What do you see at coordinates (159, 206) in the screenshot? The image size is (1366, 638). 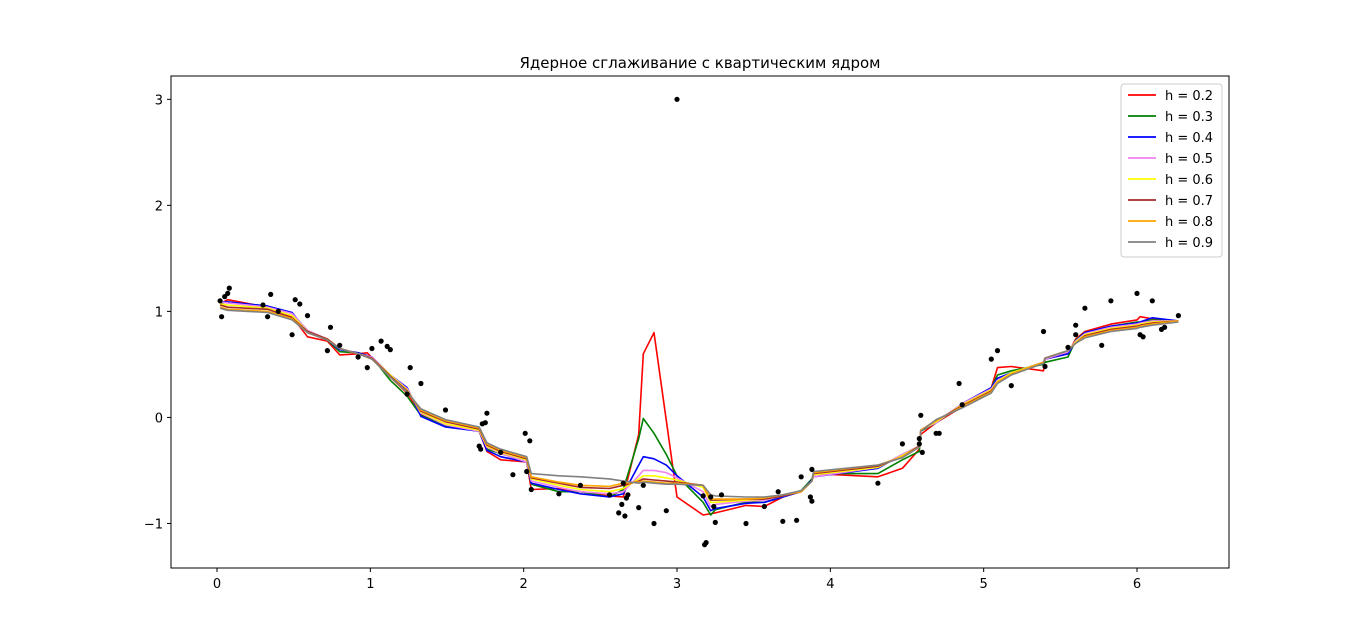 I see `y-tick-label: 2` at bounding box center [159, 206].